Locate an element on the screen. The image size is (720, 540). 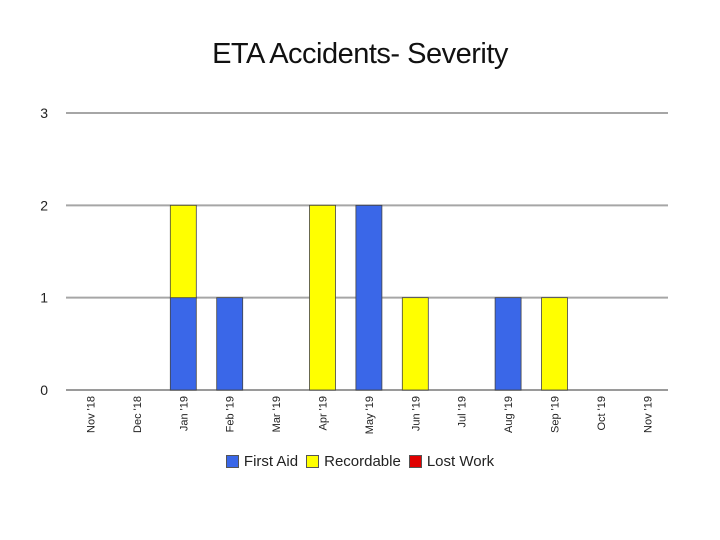
y-tick-label: 1 is located at coordinates (44, 298).